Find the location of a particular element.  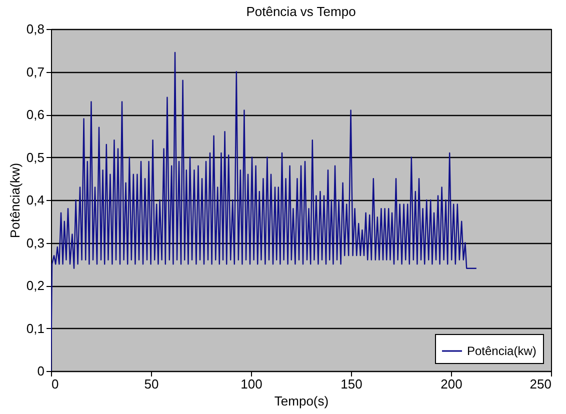

x-tick-label: 200 is located at coordinates (451, 384).